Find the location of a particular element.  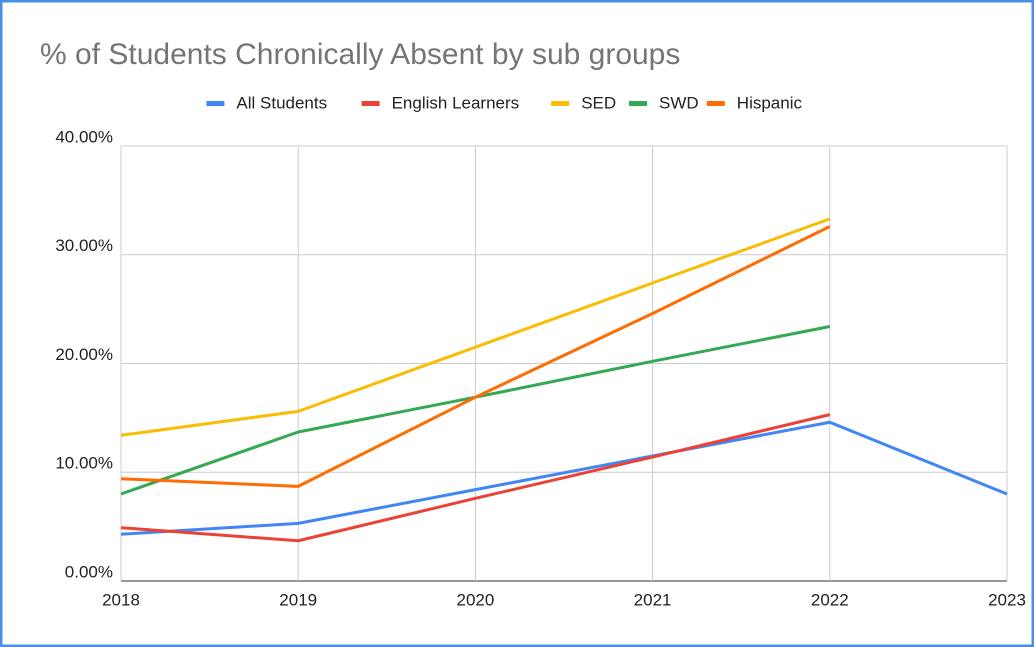

legend-label: English Learners is located at coordinates (456, 102).